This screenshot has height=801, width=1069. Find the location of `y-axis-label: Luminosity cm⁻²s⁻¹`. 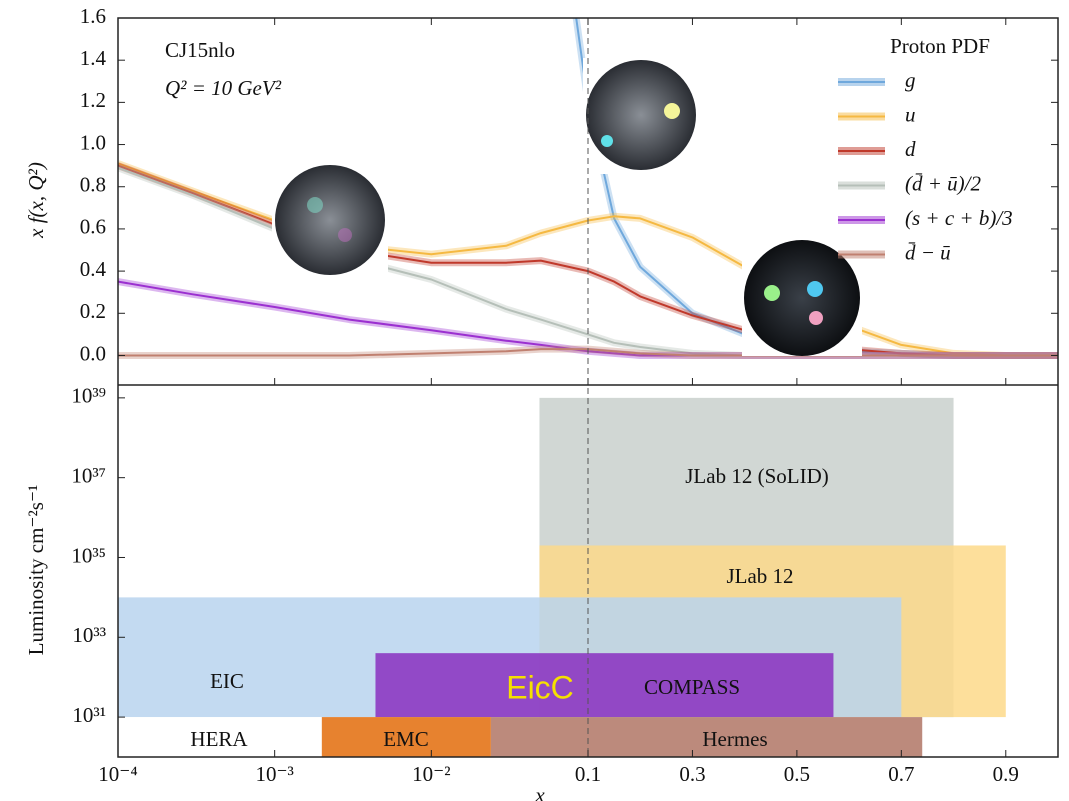

y-axis-label: Luminosity cm⁻²s⁻¹ is located at coordinates (36, 570).